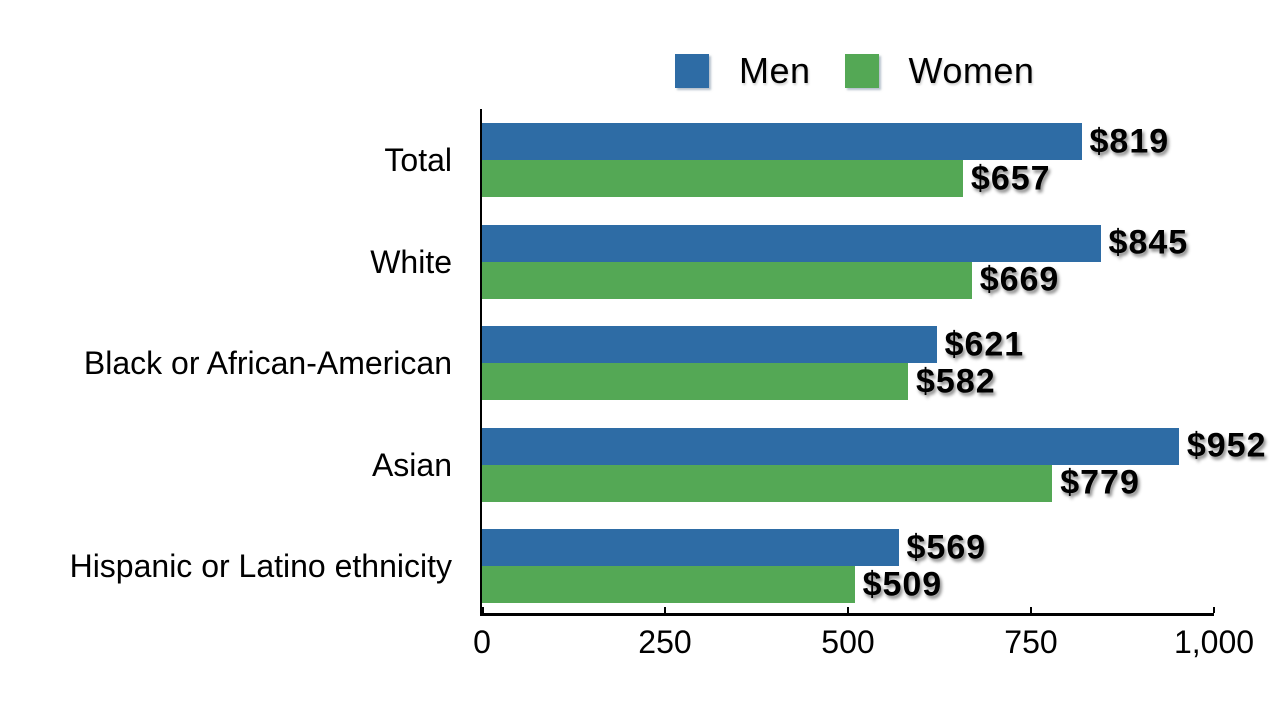 The height and width of the screenshot is (720, 1280). Describe the element at coordinates (260, 566) in the screenshot. I see `category-label: Hispanic or Latino ethnicity` at that location.